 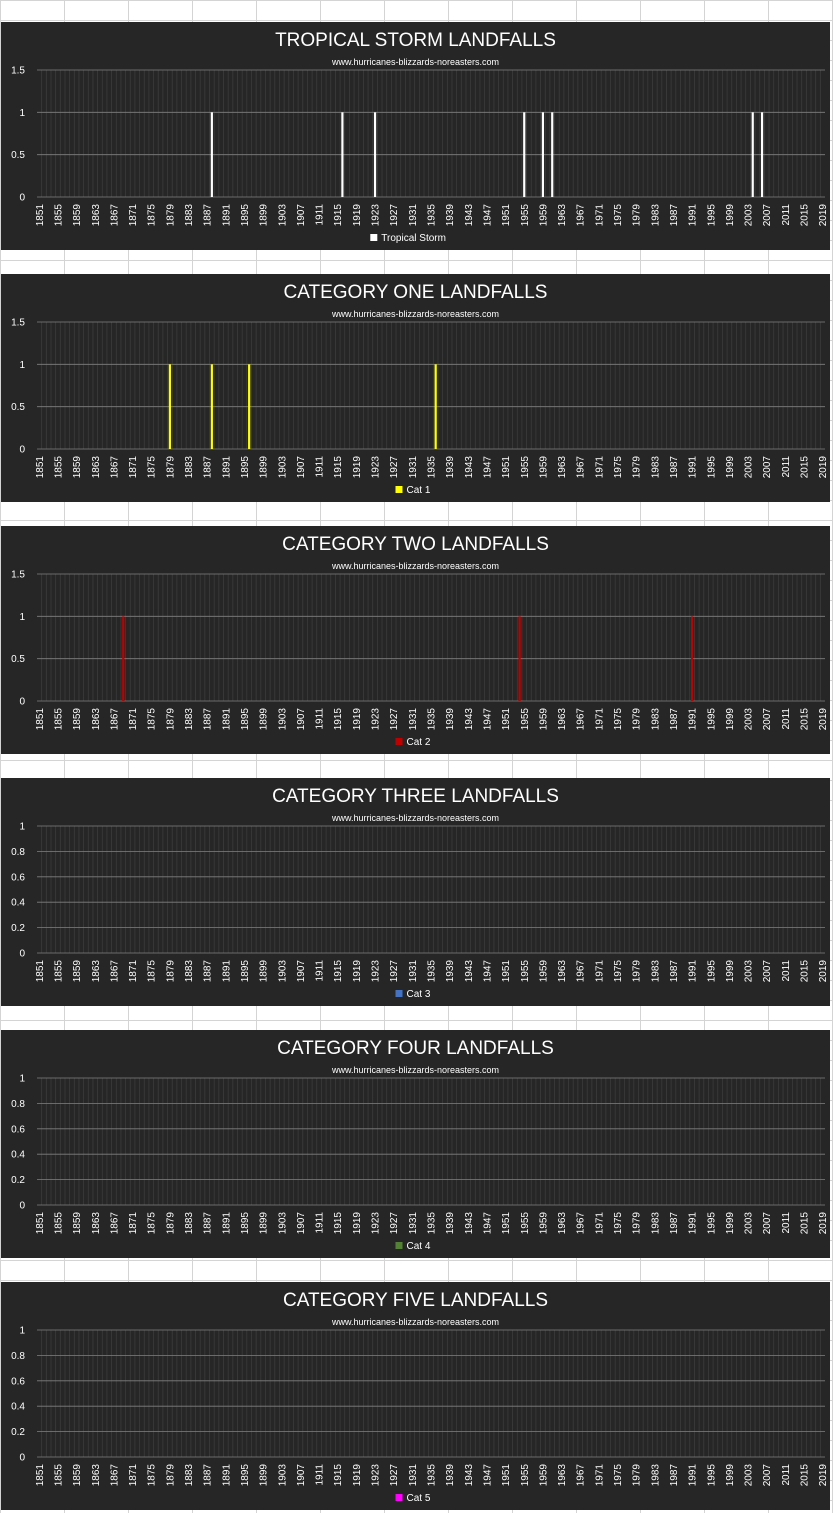 I want to click on y-tick-label: 0.5, so click(x=18, y=155).